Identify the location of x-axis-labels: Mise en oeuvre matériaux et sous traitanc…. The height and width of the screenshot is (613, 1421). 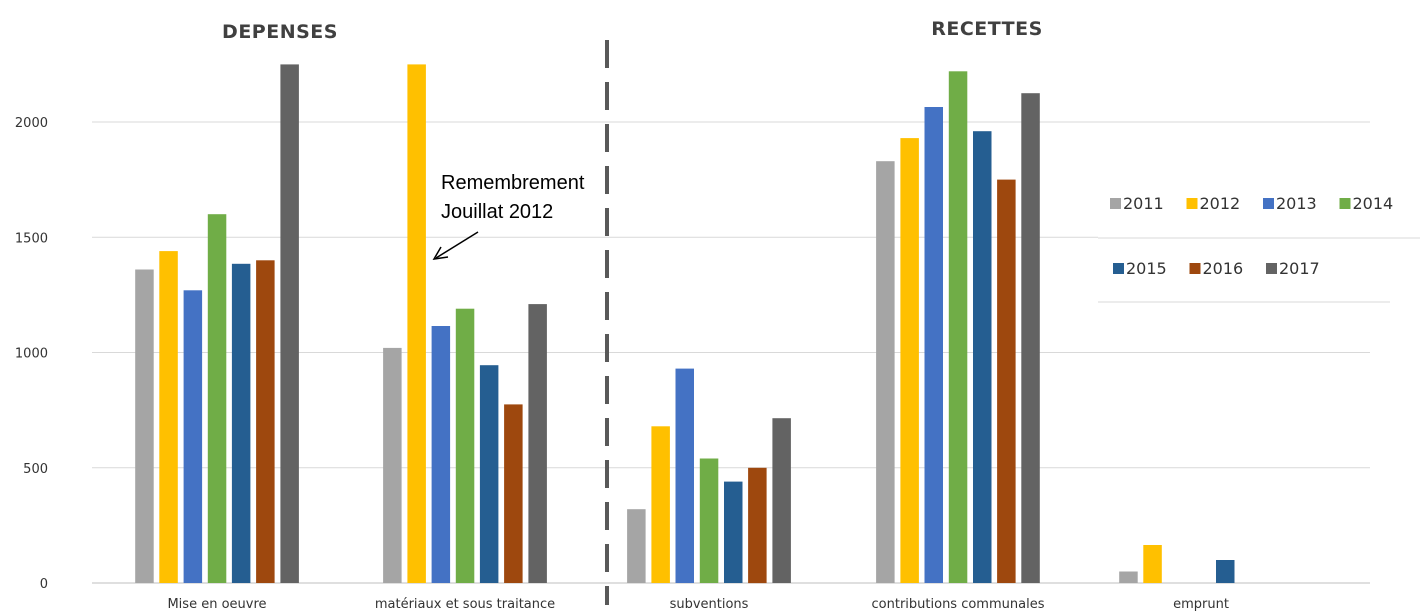
(697, 604).